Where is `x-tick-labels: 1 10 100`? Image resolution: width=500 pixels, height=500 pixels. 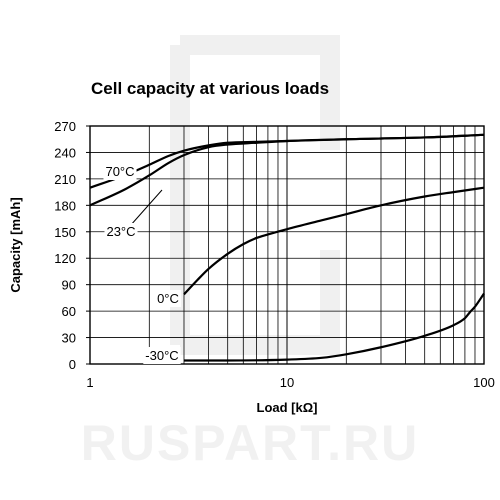
x-tick-labels: 1 10 100 is located at coordinates (290, 382).